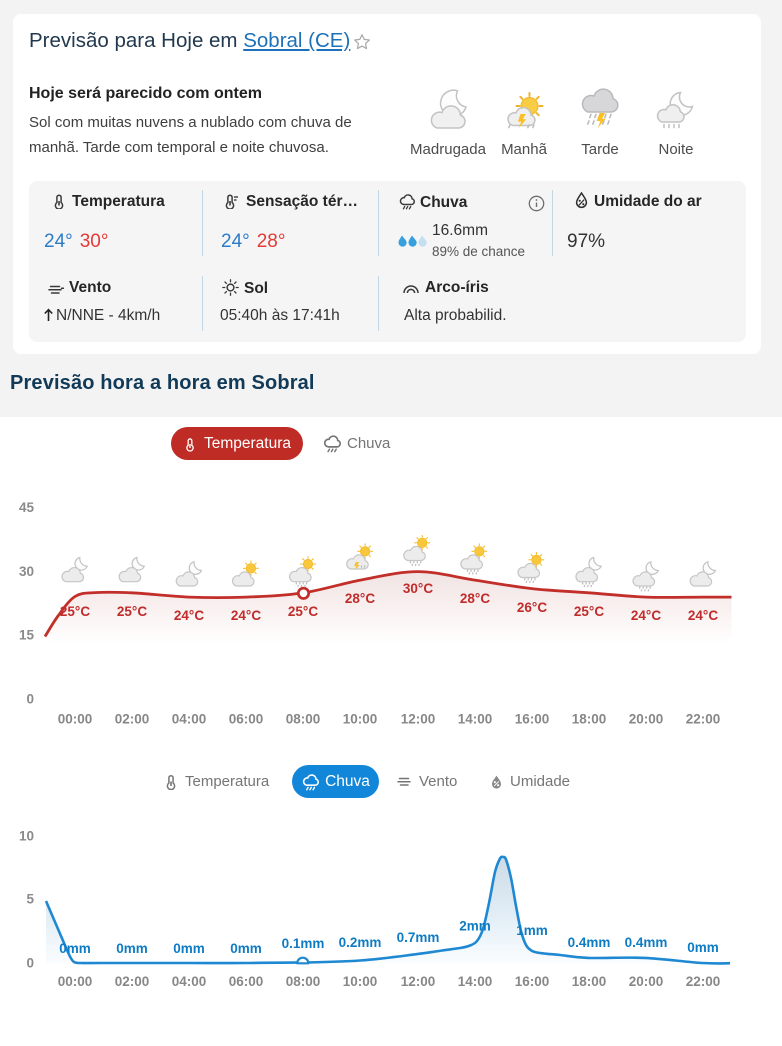  I want to click on svg-text: 10, so click(26, 836).